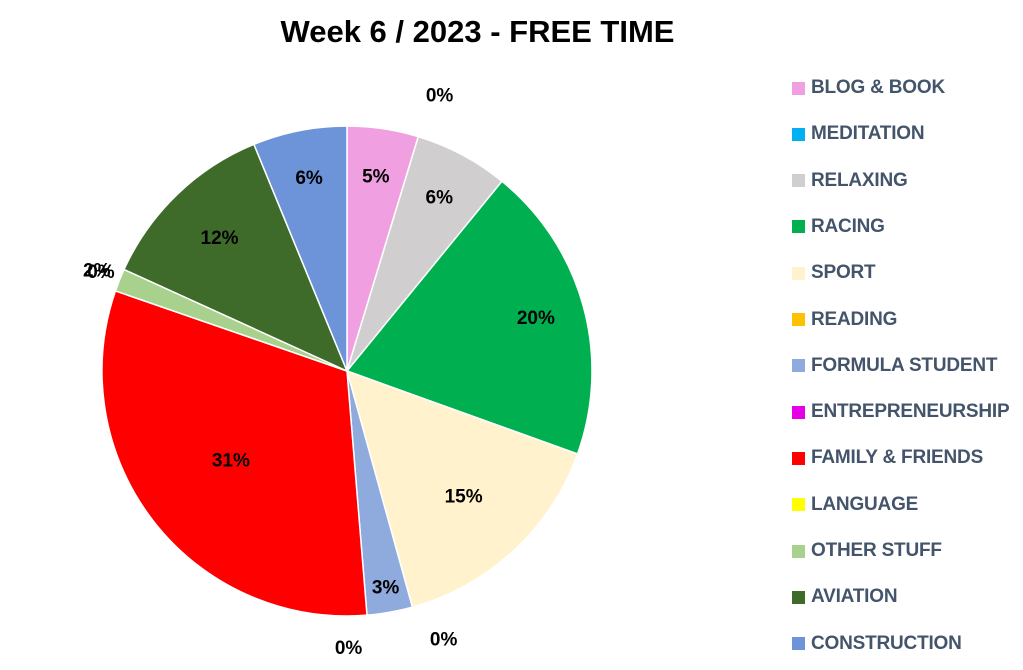  I want to click on legend-item-racing: RACING, so click(838, 227).